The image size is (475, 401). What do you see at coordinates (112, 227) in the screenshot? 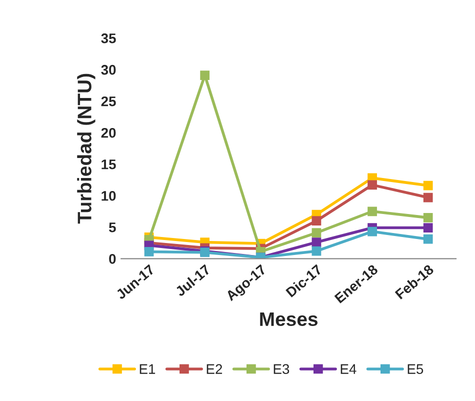
I see `y-tick-label: 5` at bounding box center [112, 227].